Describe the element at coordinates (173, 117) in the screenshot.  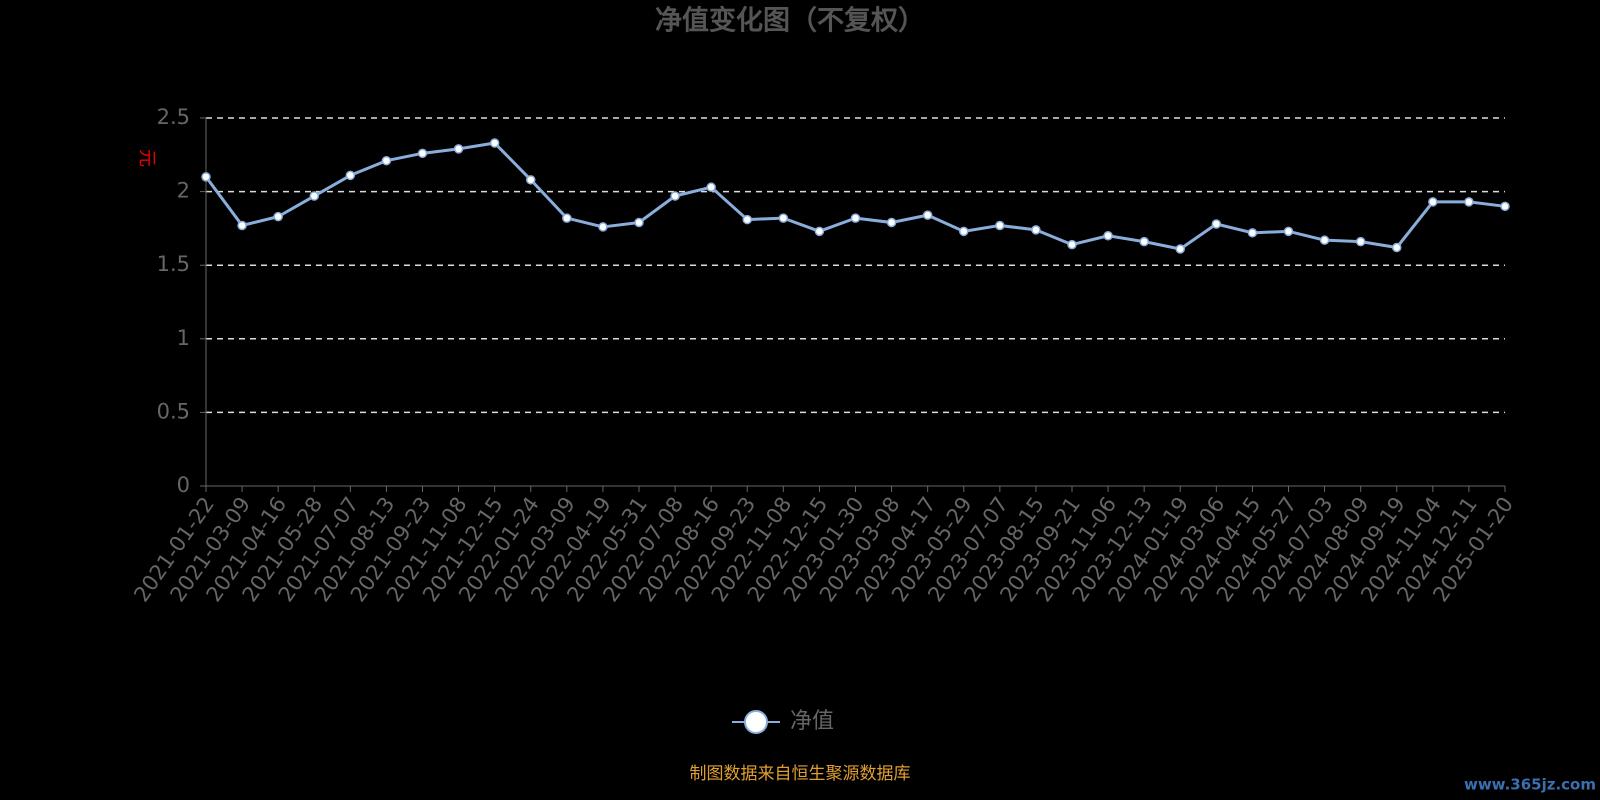
I see `y-tick-label: 2.5` at that location.